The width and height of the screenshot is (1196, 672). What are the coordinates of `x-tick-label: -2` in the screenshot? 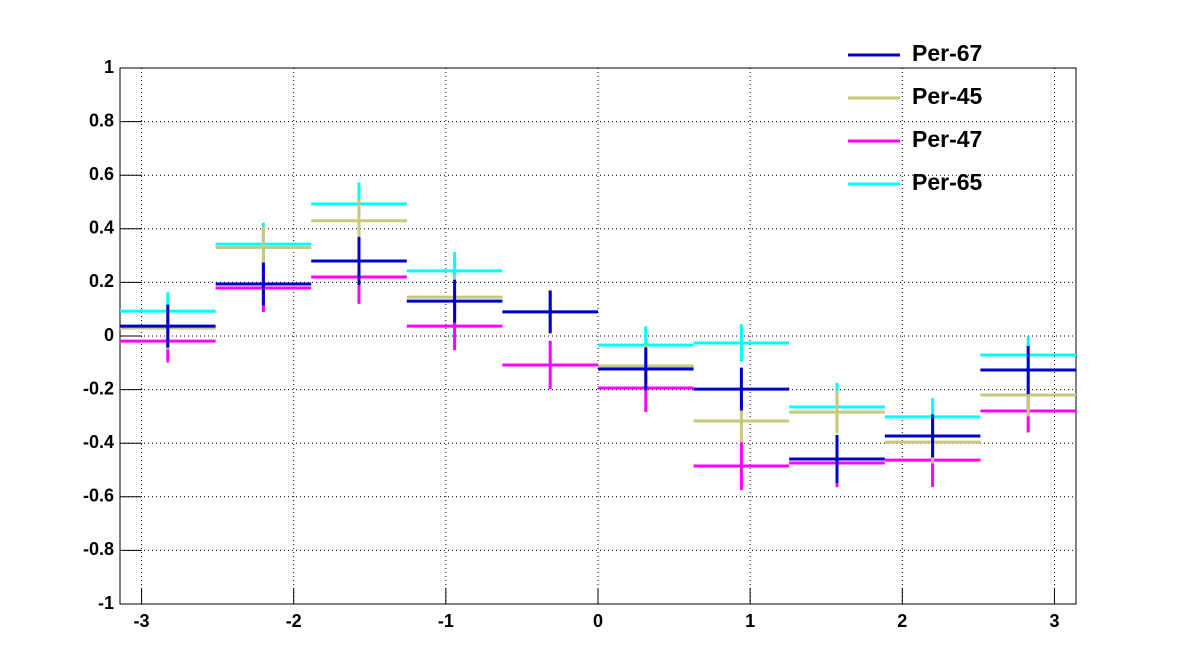 It's located at (294, 621).